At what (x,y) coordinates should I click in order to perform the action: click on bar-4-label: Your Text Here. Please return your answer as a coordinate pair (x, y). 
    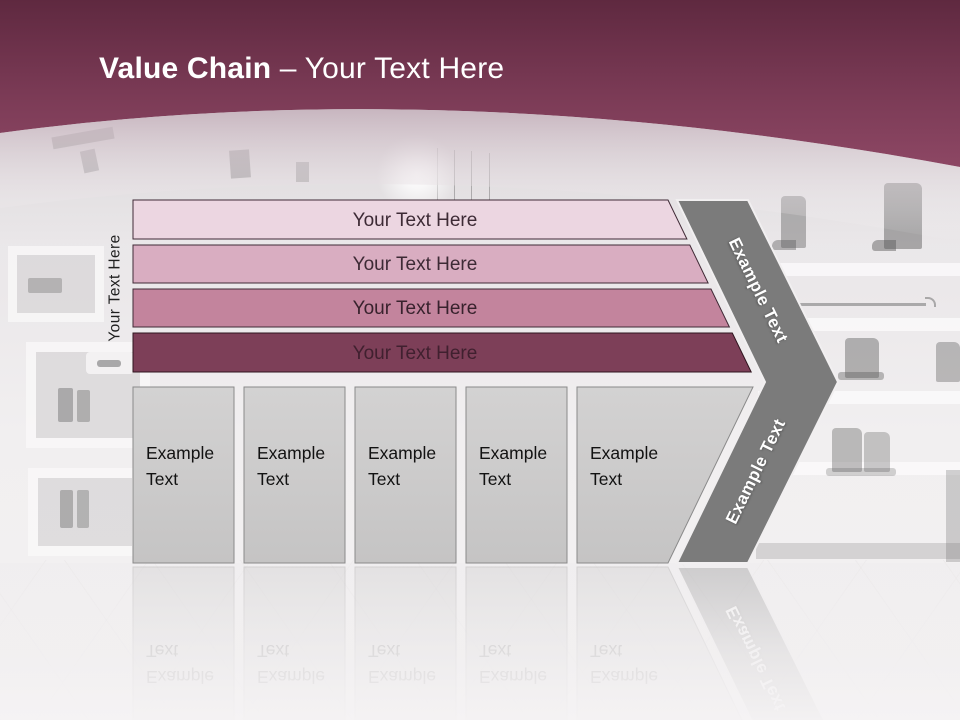
    Looking at the image, I should click on (415, 353).